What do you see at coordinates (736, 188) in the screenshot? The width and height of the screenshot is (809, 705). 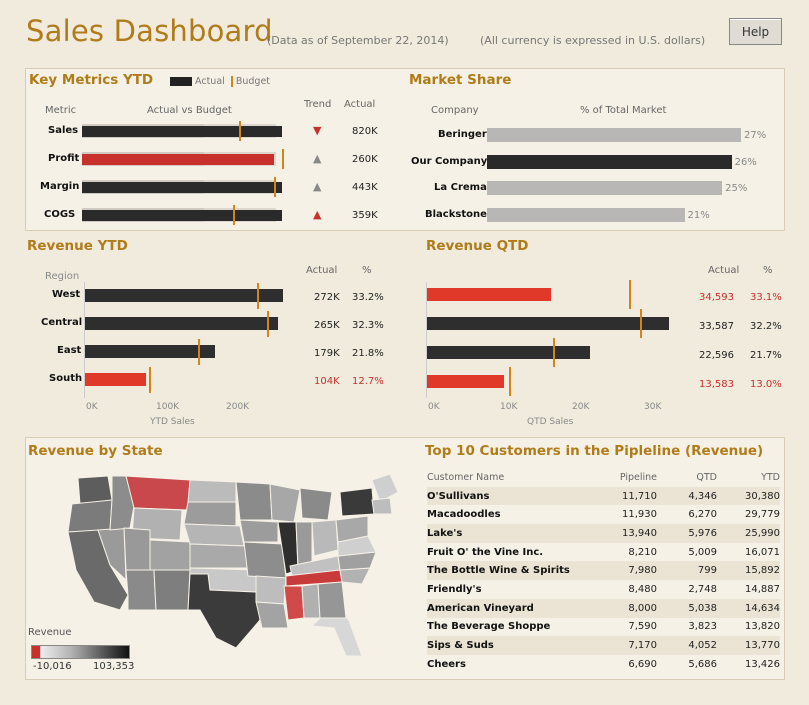 I see `market-share-pct: 25%` at bounding box center [736, 188].